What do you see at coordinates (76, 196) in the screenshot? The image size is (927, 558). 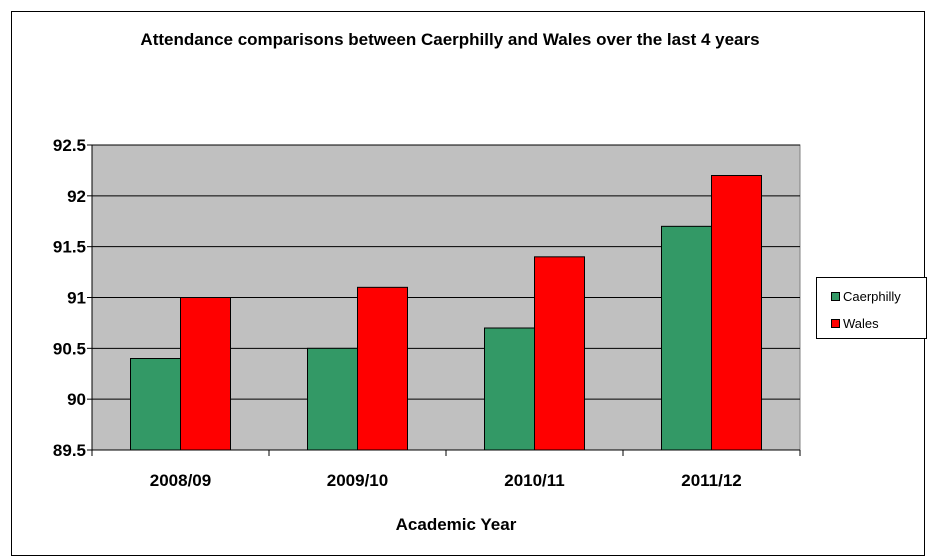 I see `y-tick-label: 92` at bounding box center [76, 196].